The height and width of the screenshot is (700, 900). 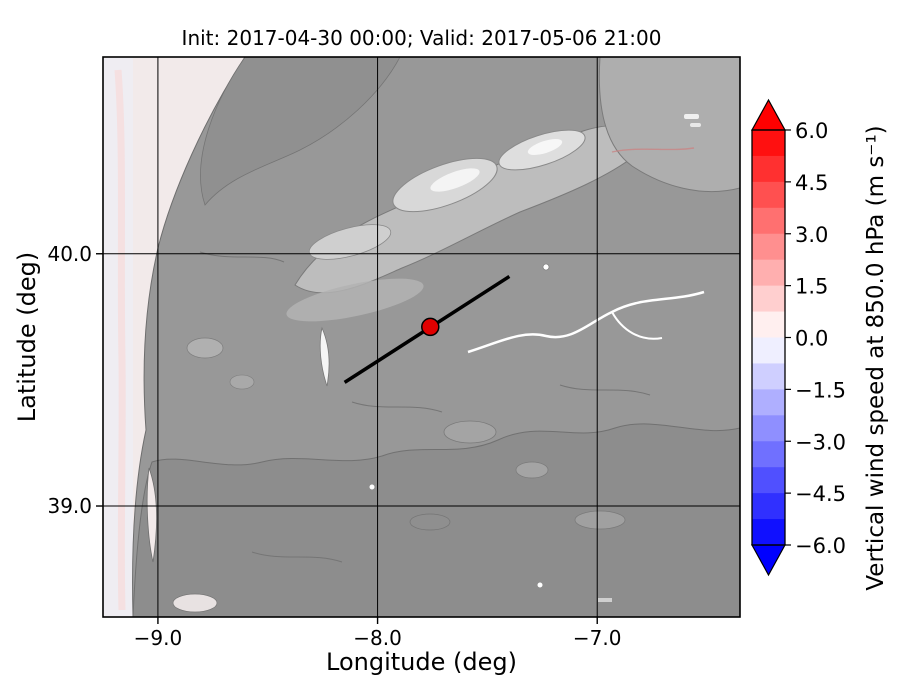 I want to click on colorbar-label: Vertical wind speed at 850.0 hPa (m s⁻¹), so click(x=876, y=358).